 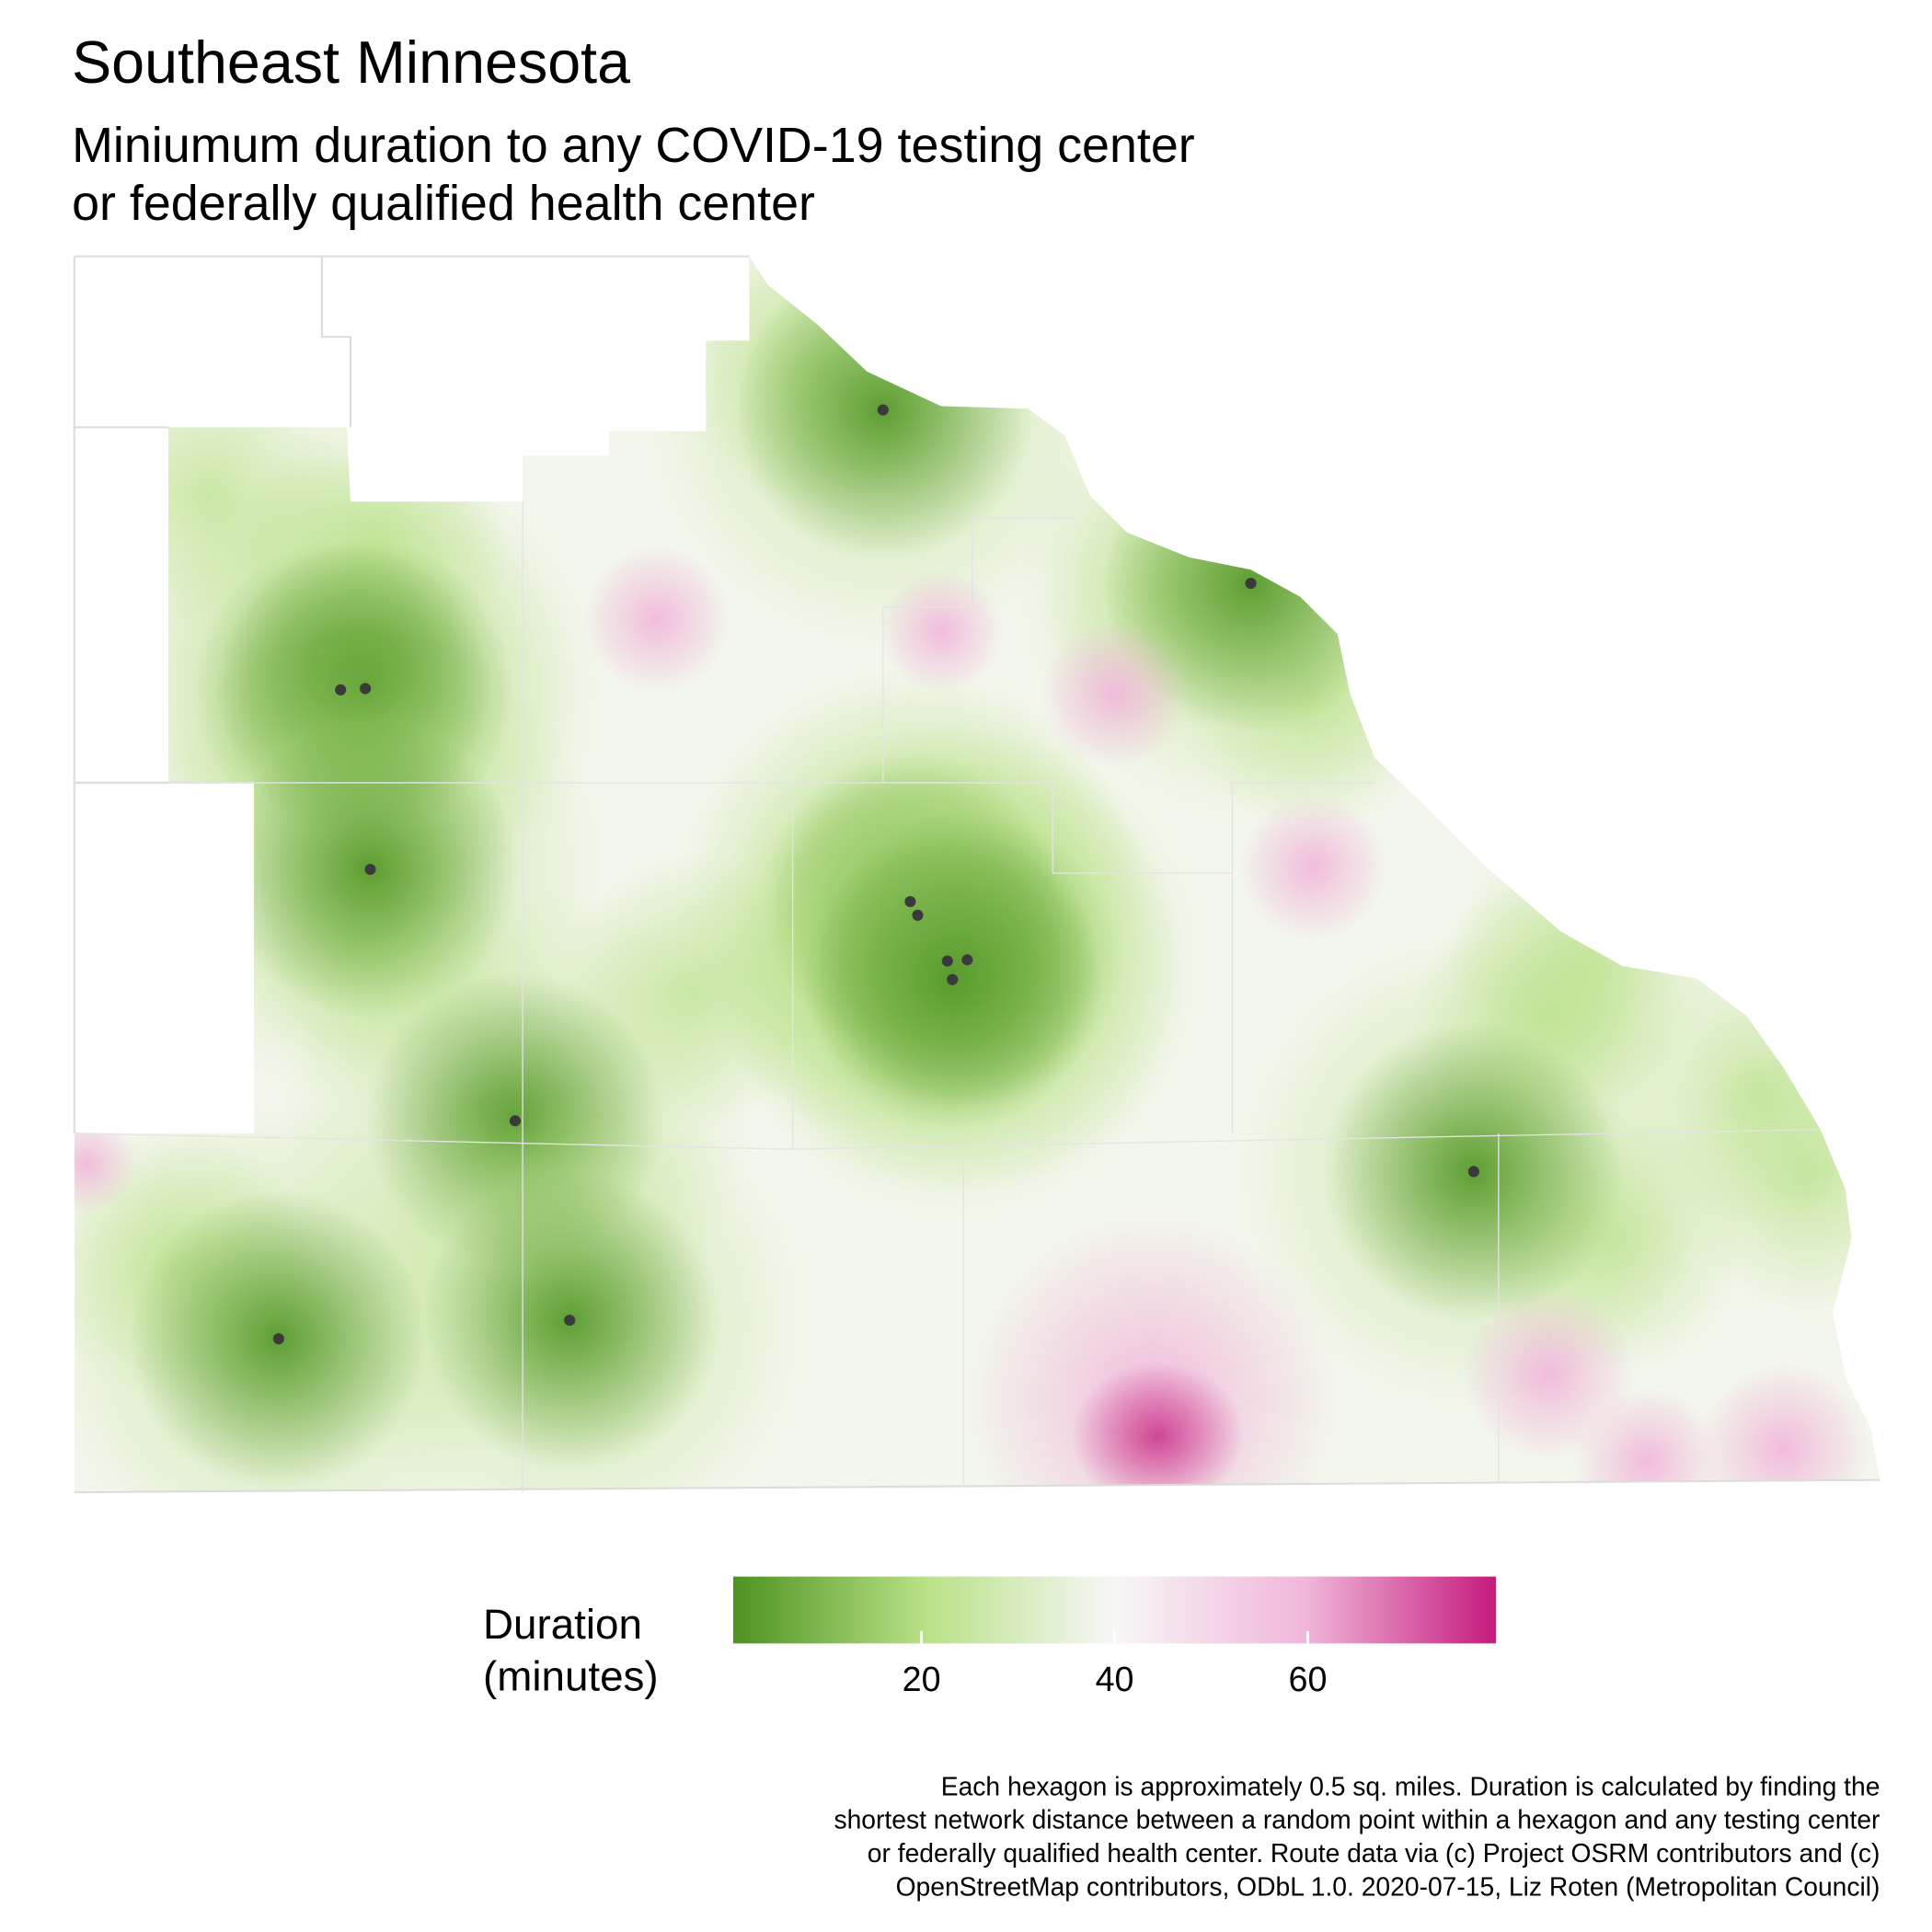 What do you see at coordinates (562, 1624) in the screenshot?
I see `legend-title: Duration` at bounding box center [562, 1624].